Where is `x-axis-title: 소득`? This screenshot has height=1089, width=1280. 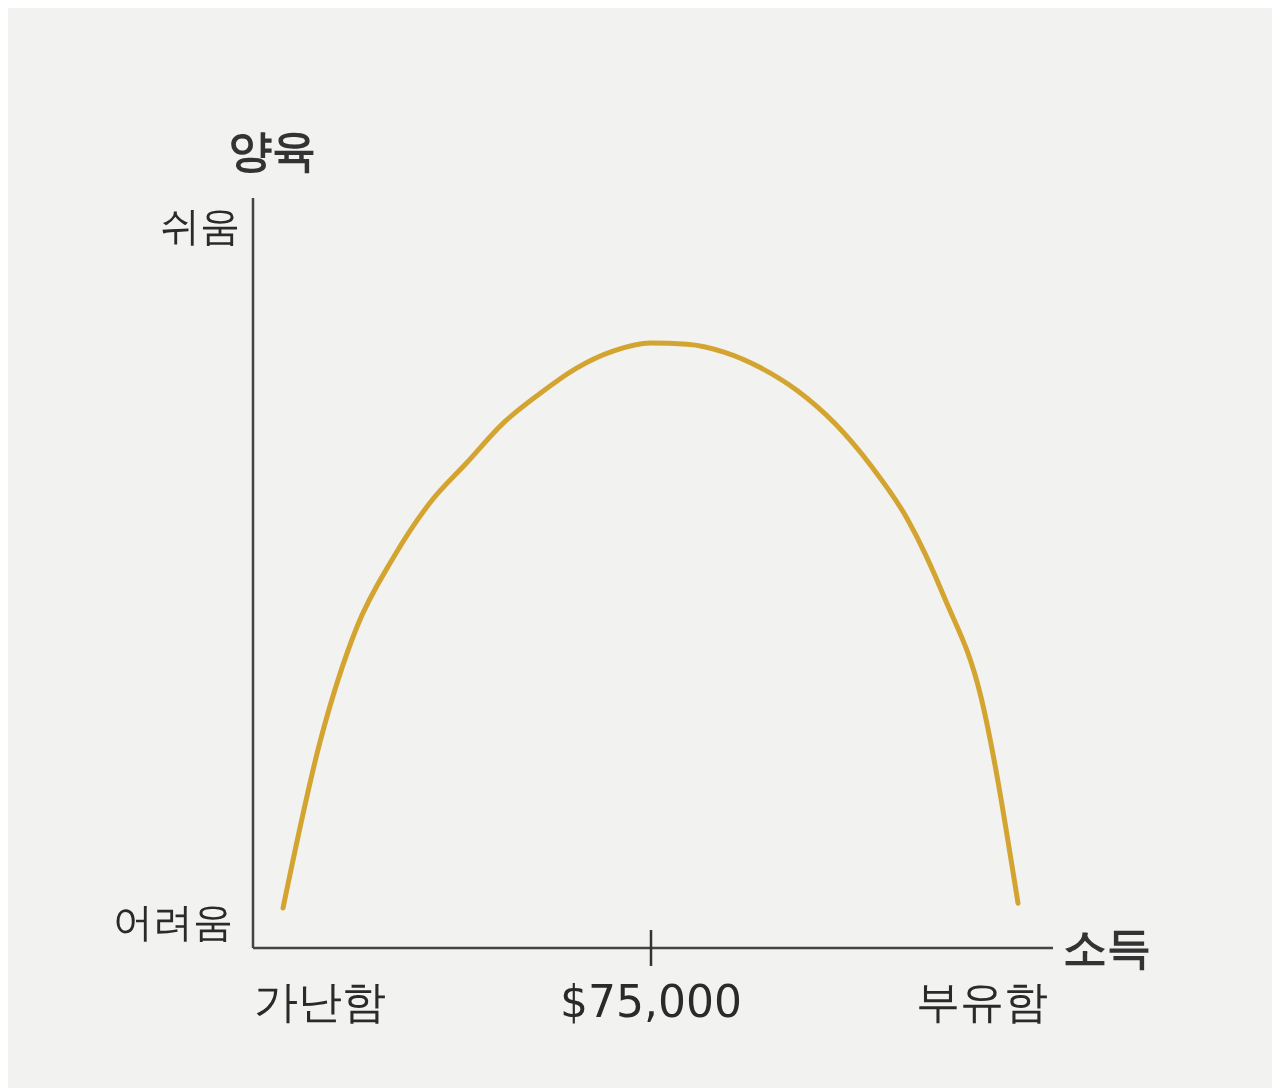
x-axis-title: 소득 is located at coordinates (1107, 947).